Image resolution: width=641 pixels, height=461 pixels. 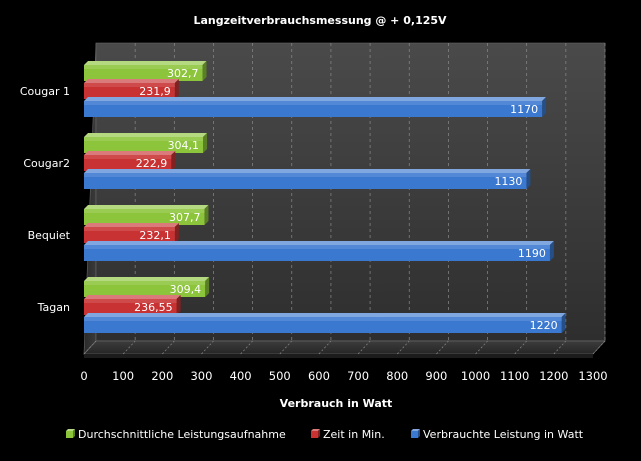 What do you see at coordinates (83, 376) in the screenshot?
I see `x-tick-0: 0` at bounding box center [83, 376].